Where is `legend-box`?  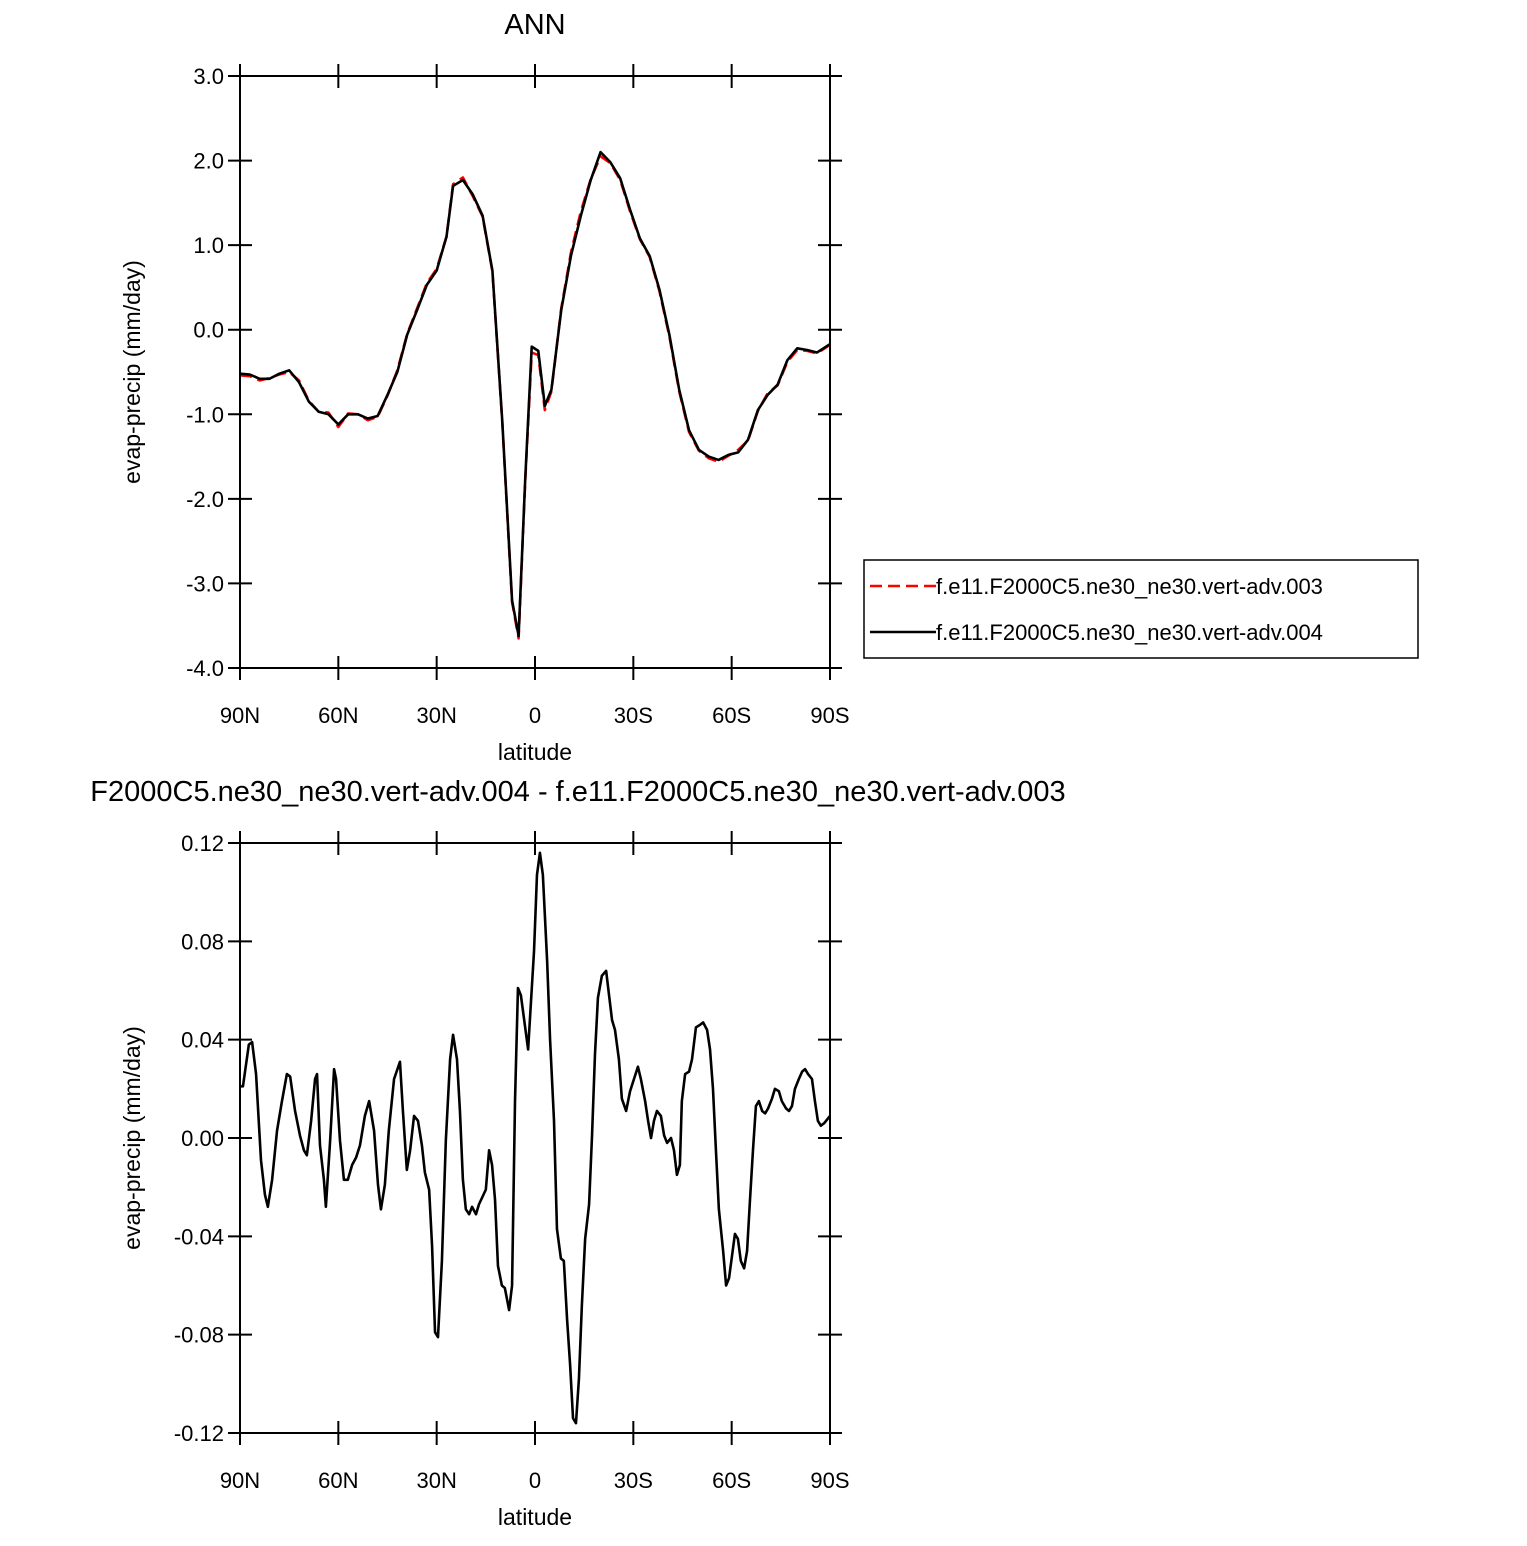 legend-box is located at coordinates (1141, 609).